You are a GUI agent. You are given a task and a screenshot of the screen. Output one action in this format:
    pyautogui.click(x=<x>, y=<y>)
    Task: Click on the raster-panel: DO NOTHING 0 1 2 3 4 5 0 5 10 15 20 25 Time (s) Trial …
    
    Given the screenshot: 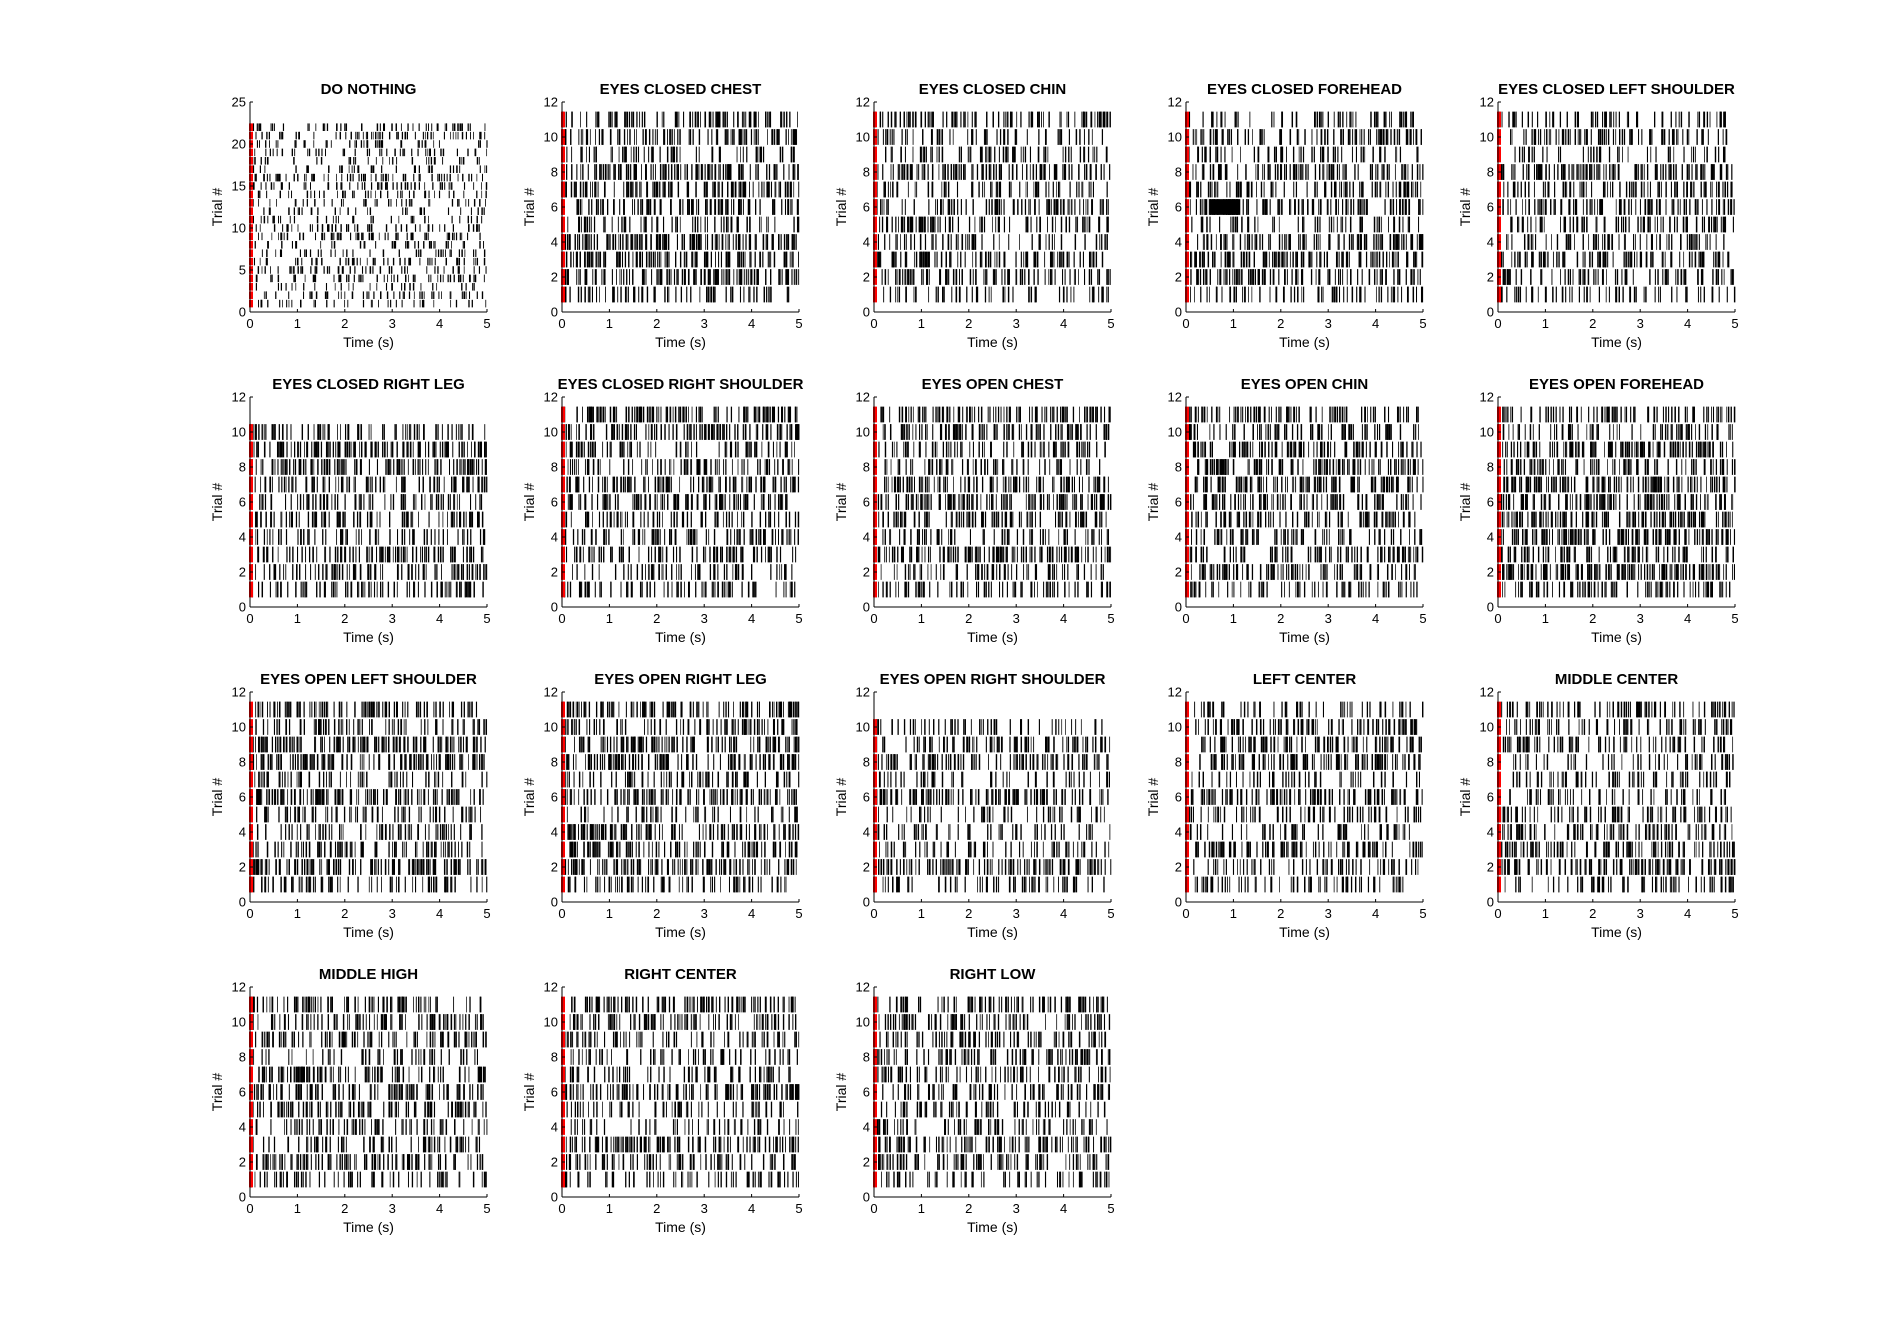 What is the action you would take?
    pyautogui.click(x=350, y=215)
    